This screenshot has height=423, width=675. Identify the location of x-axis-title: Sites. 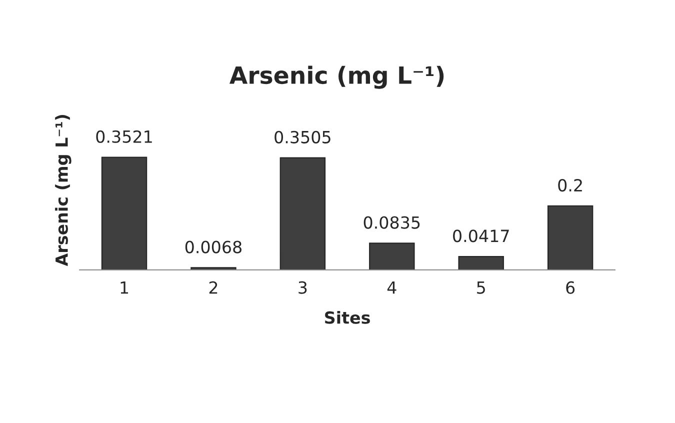
(347, 317).